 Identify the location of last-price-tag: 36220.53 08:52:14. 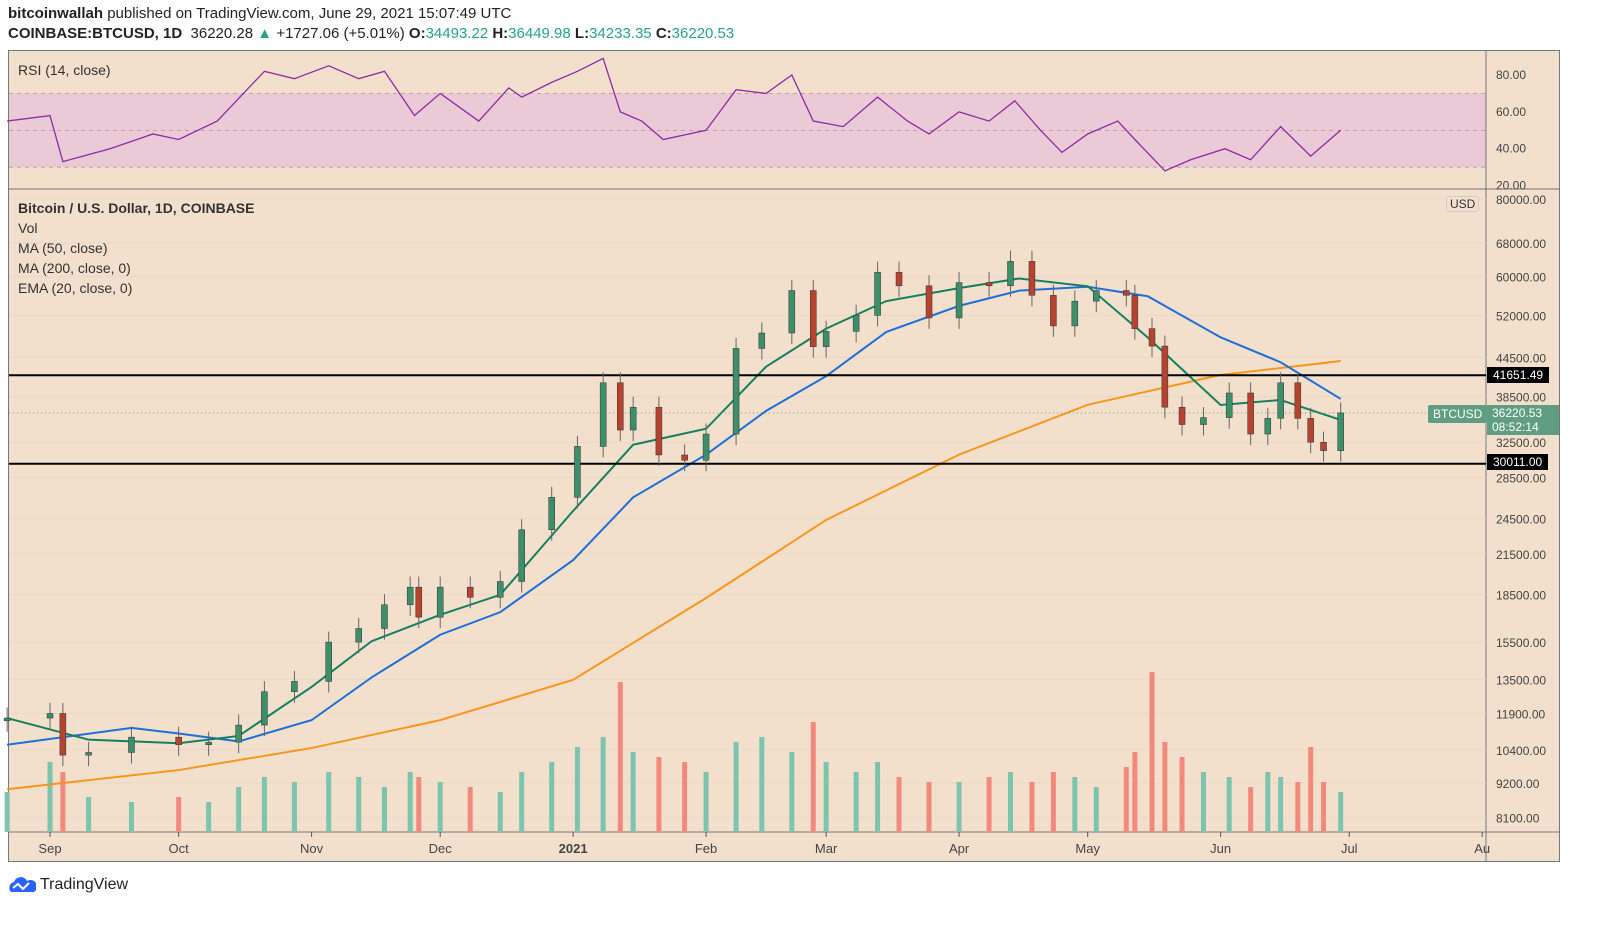
(1523, 420).